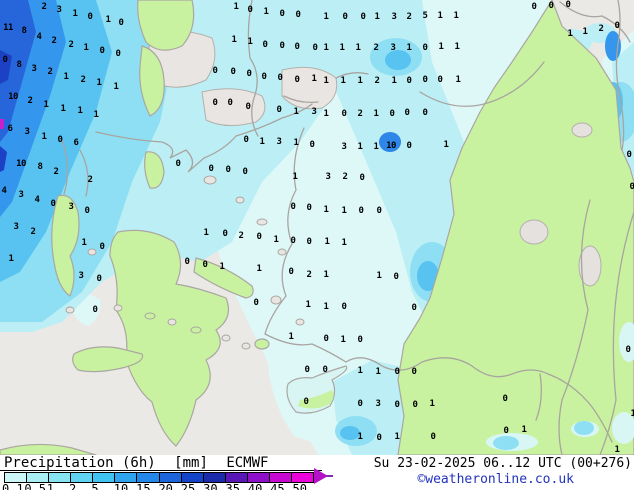 The image size is (634, 490). Describe the element at coordinates (48, 449) in the screenshot. I see `africa-coast` at that location.